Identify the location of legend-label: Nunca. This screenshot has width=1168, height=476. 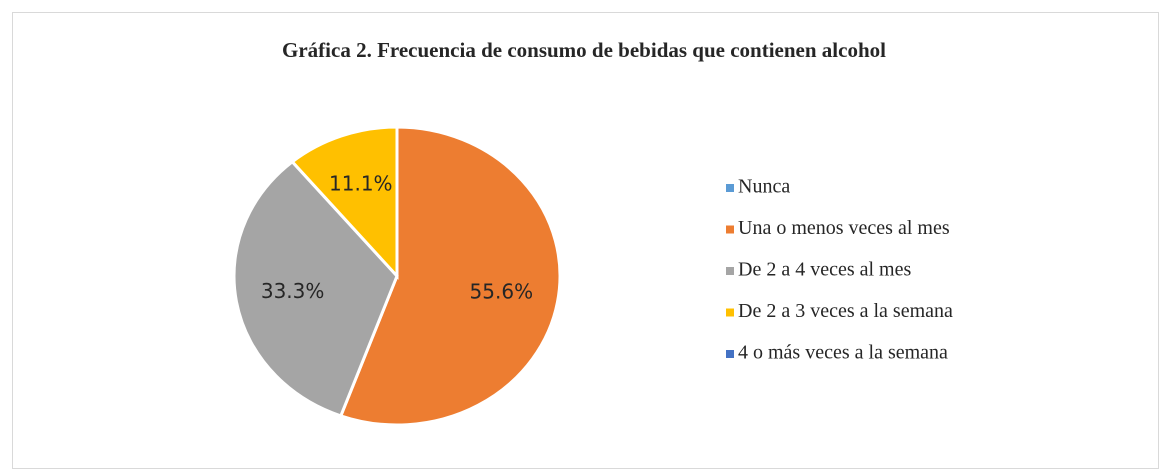
(764, 187).